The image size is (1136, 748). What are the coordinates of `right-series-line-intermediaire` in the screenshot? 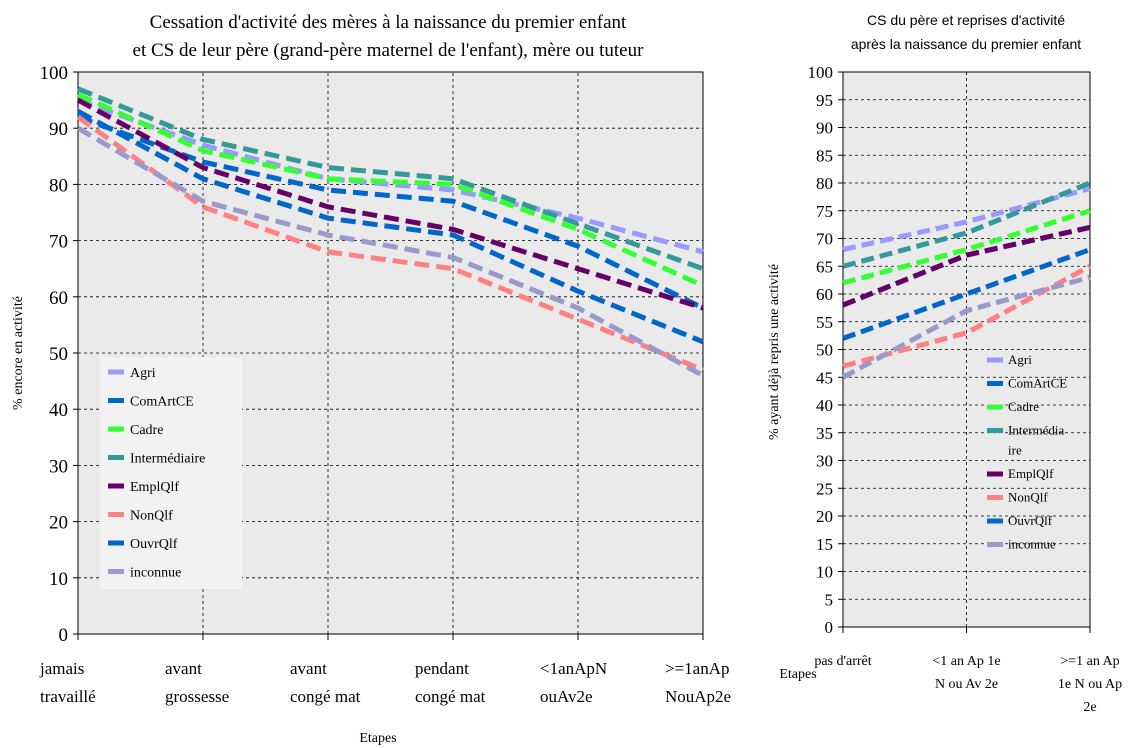 It's located at (966, 224).